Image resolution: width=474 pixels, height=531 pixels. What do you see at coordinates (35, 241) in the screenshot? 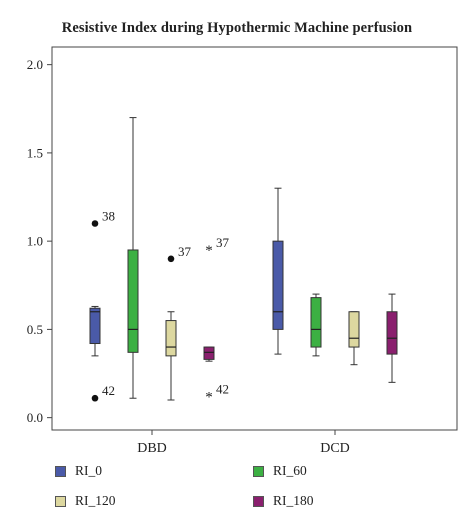
I see `y-tick-label: 1.0` at bounding box center [35, 241].